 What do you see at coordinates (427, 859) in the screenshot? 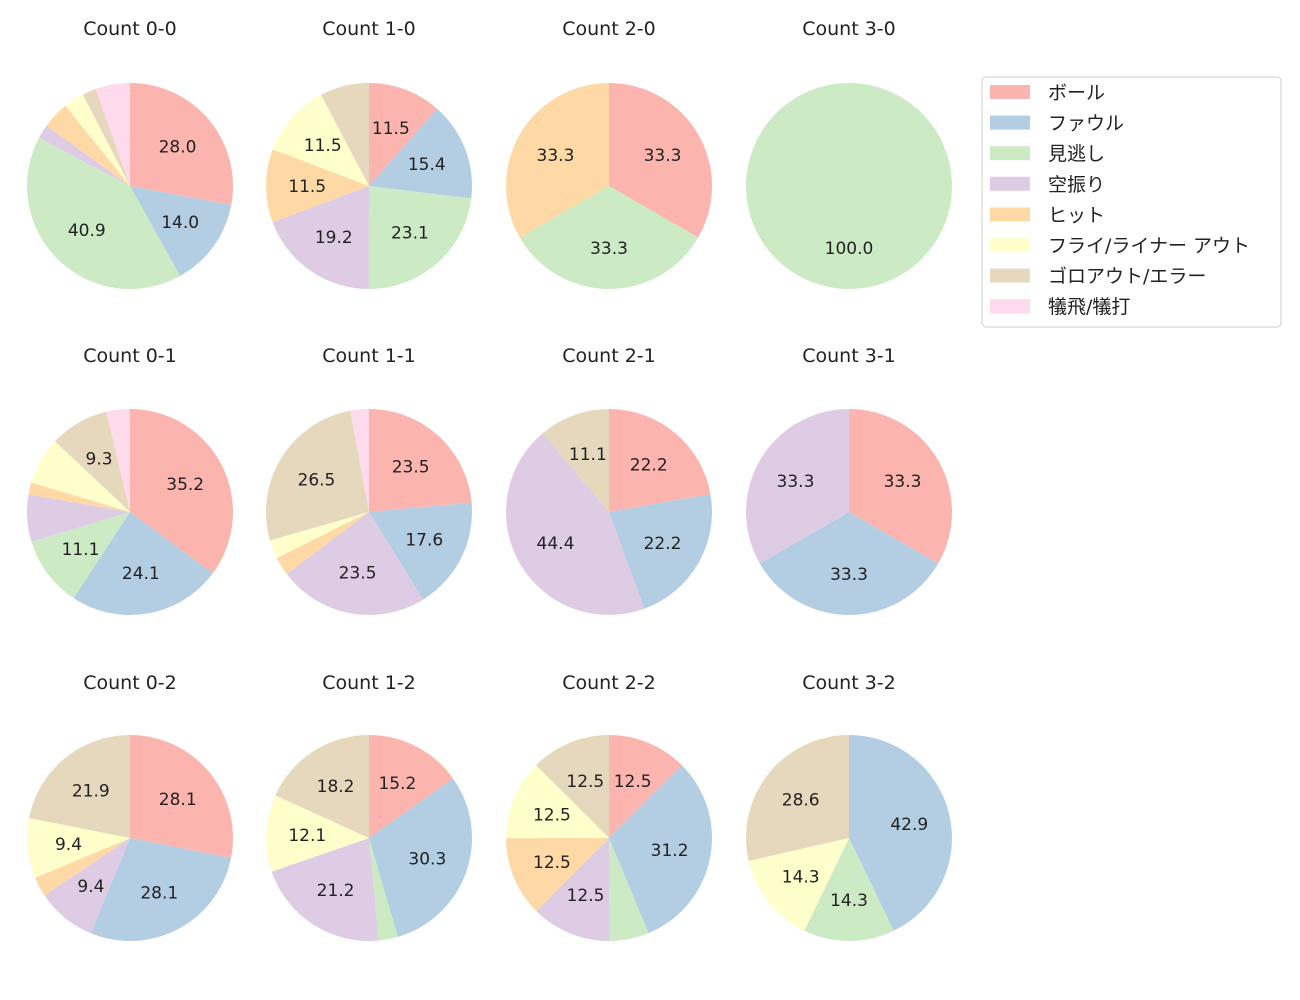
I see `slice-label: 30.3` at bounding box center [427, 859].